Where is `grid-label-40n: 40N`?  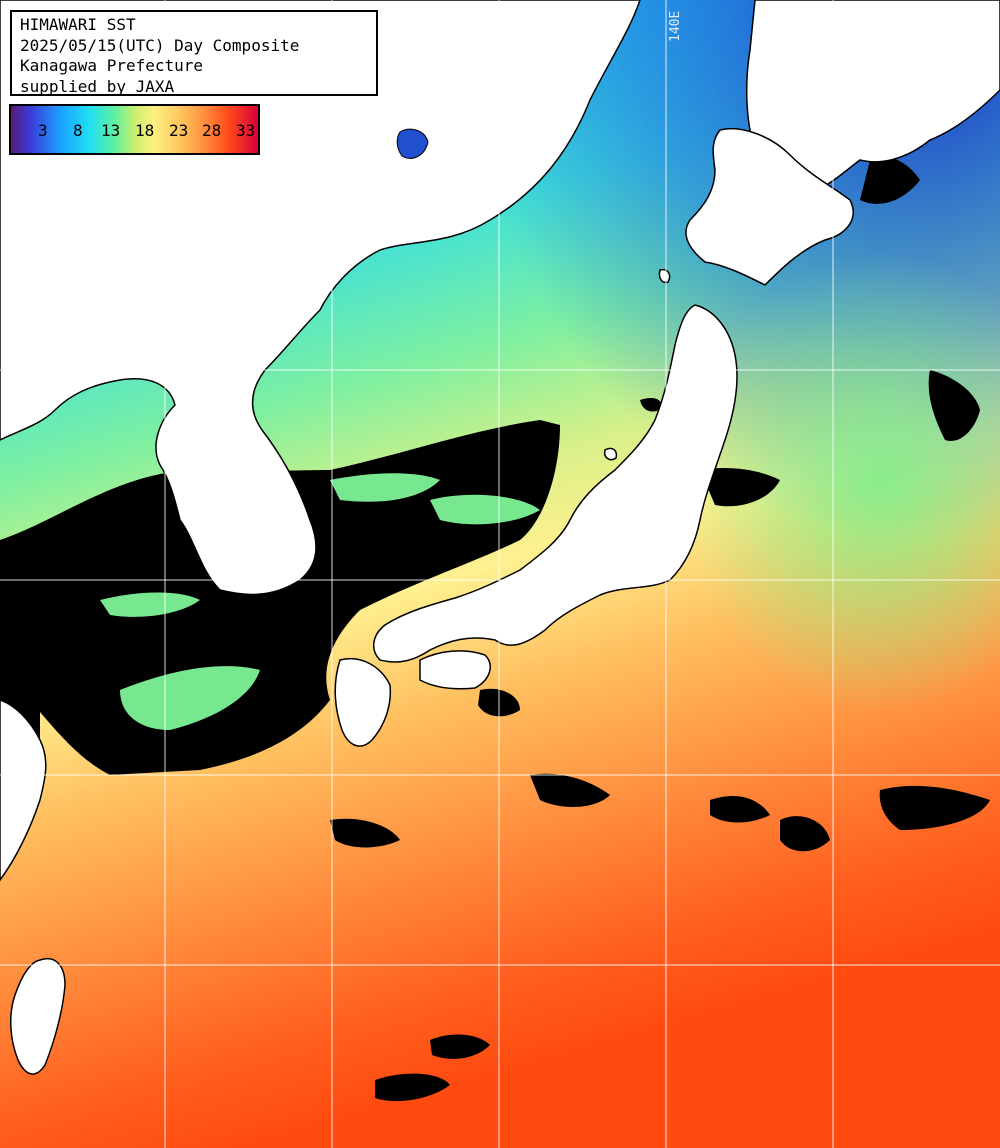
grid-label-40n: 40N is located at coordinates (26, 361).